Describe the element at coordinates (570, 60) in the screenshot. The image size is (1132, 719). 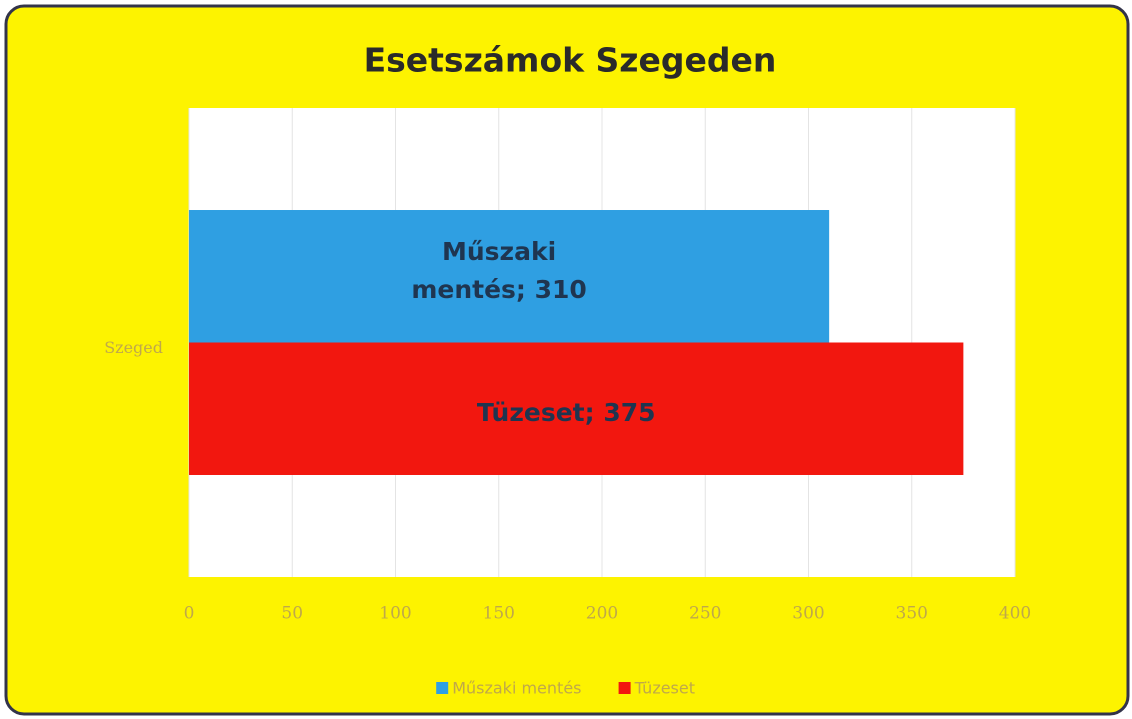
I see `chart-title: Esetszámok Szegeden` at that location.